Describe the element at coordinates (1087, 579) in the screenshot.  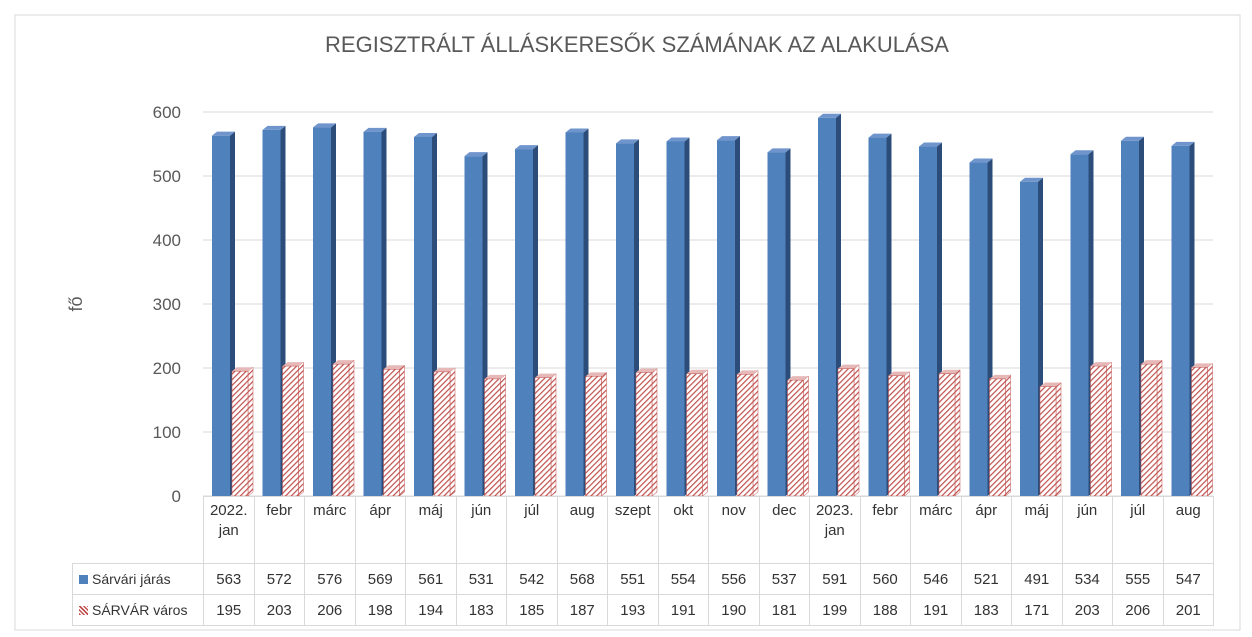
I see `value-cell: 534` at that location.